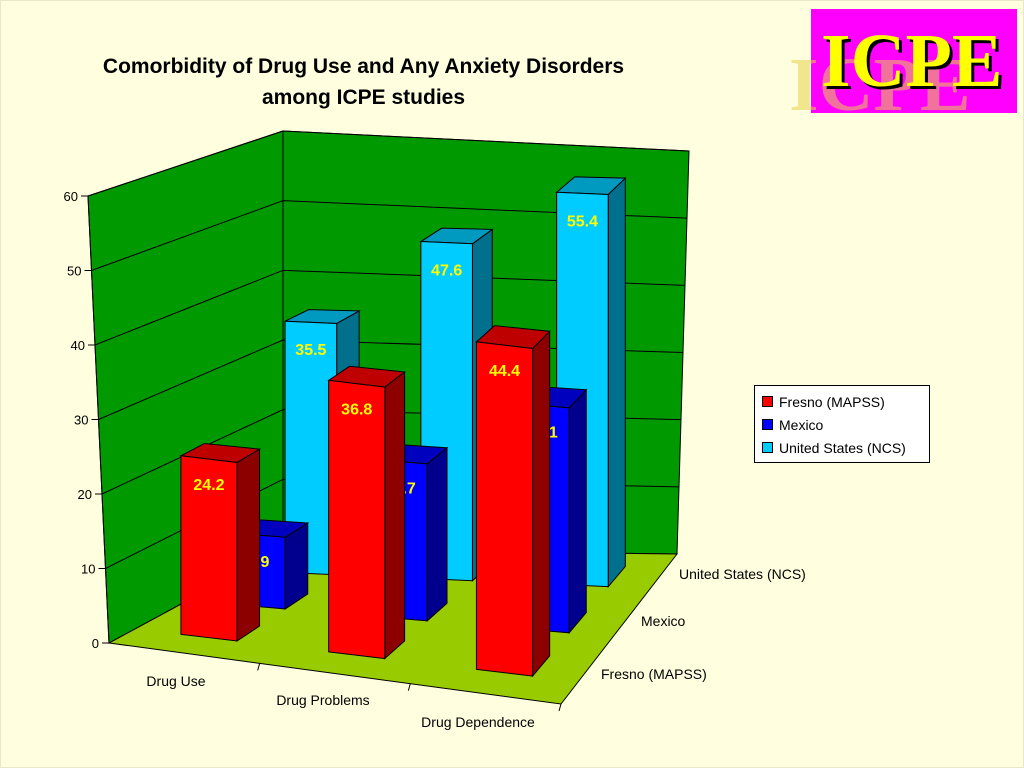 The image size is (1024, 769). I want to click on y-tick-label-30: 30, so click(81, 420).